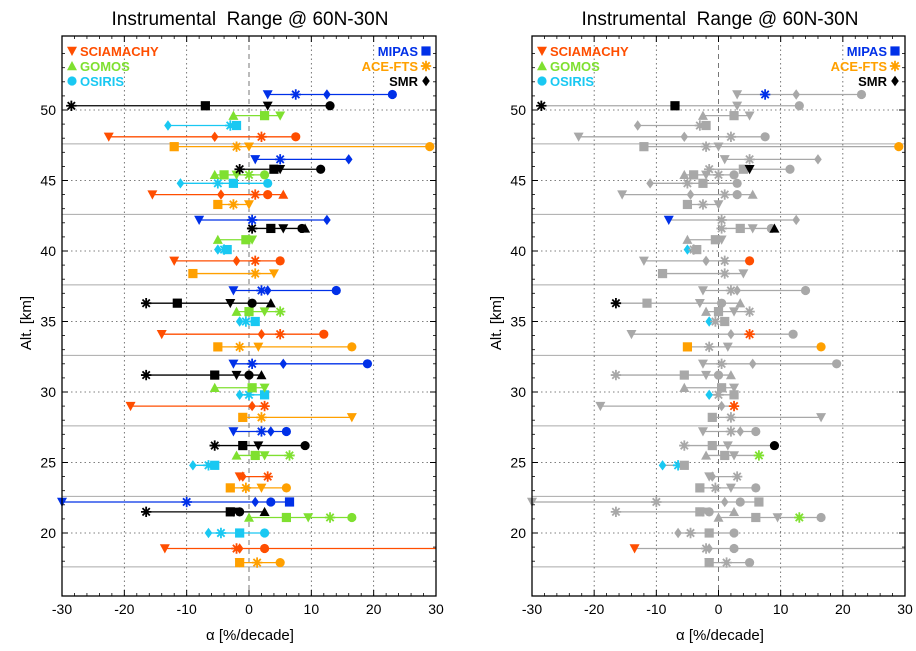 Image resolution: width=916 pixels, height=651 pixels. Describe the element at coordinates (867, 51) in the screenshot. I see `right-legend-label-mipas: MIPAS` at that location.